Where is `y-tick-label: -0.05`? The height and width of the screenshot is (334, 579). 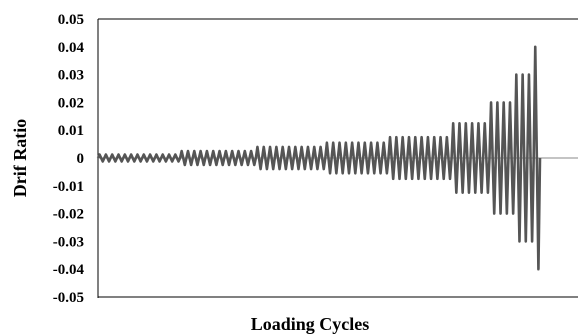 y-tick-label: -0.05 is located at coordinates (68, 298).